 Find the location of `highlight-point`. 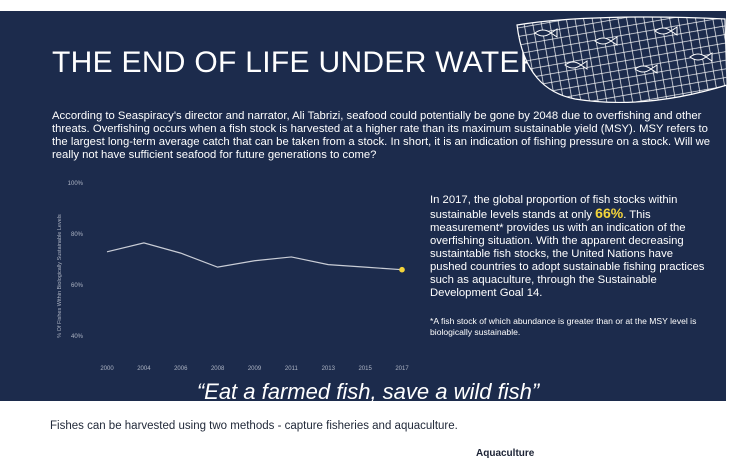

highlight-point is located at coordinates (402, 269).